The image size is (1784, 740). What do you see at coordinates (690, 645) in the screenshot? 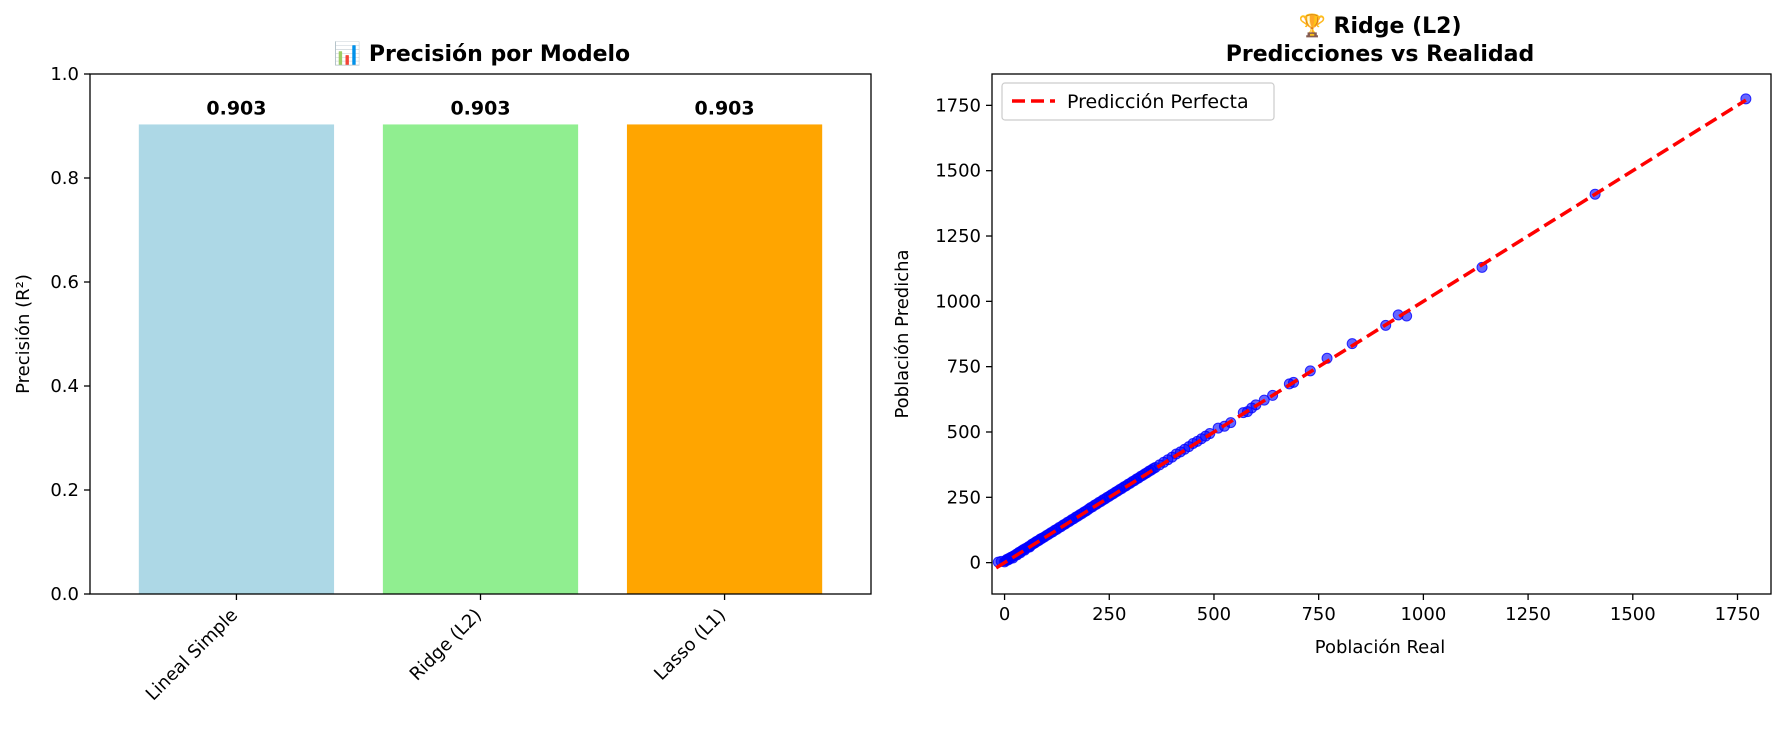
I see `x-tick-label: Lasso (L1)` at bounding box center [690, 645].